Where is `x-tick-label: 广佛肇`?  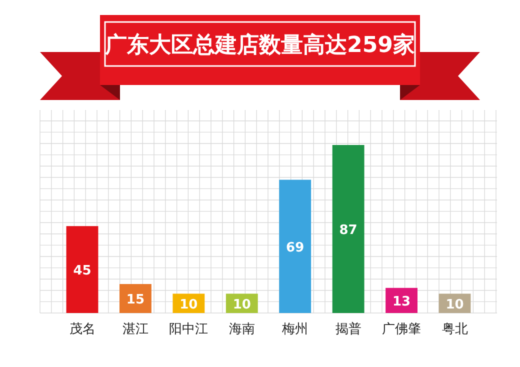
x-tick-label: 广佛肇 is located at coordinates (402, 329).